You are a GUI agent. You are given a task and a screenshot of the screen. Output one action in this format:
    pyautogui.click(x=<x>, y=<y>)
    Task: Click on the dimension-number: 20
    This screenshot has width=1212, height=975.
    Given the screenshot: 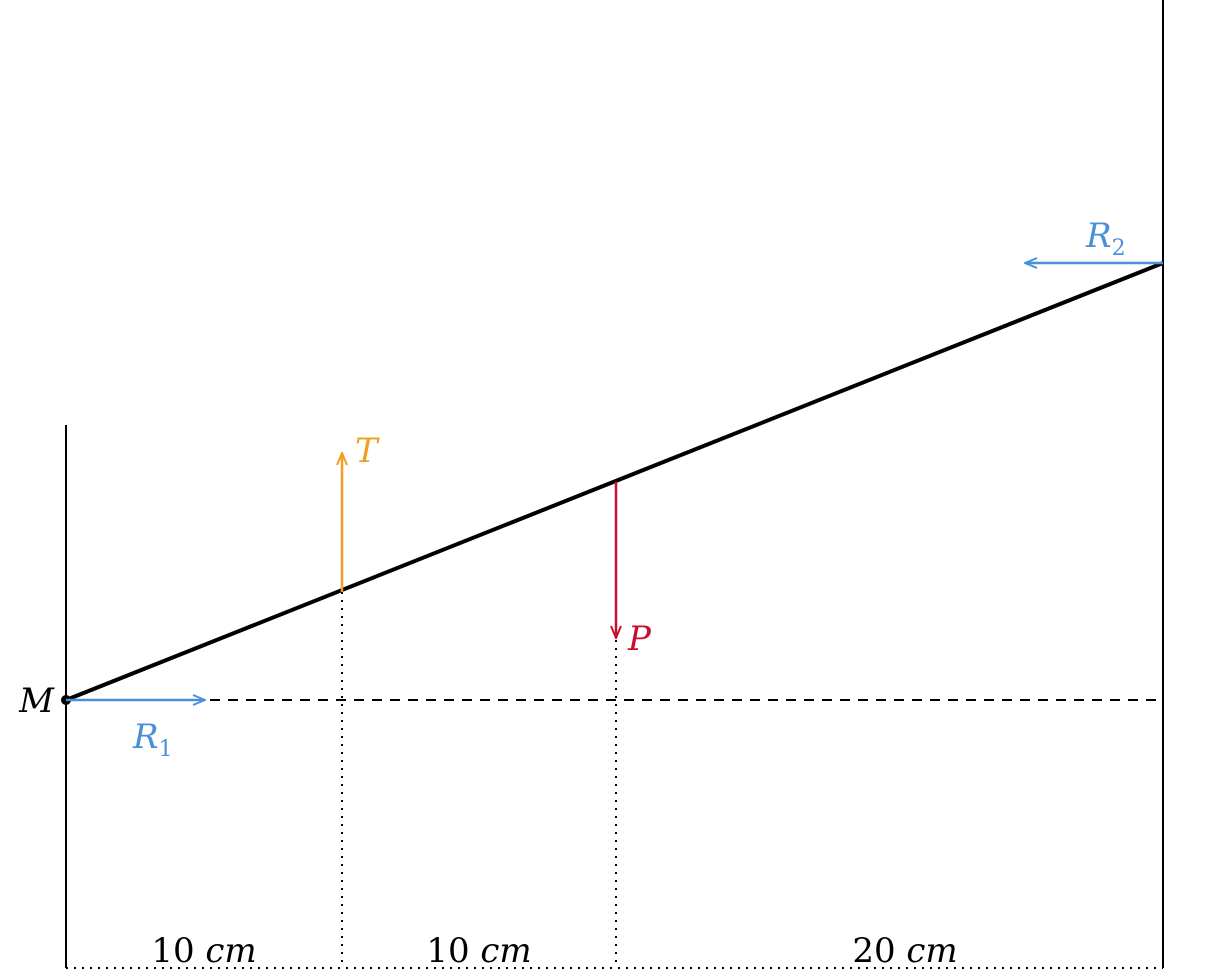 What is the action you would take?
    pyautogui.click(x=873, y=951)
    